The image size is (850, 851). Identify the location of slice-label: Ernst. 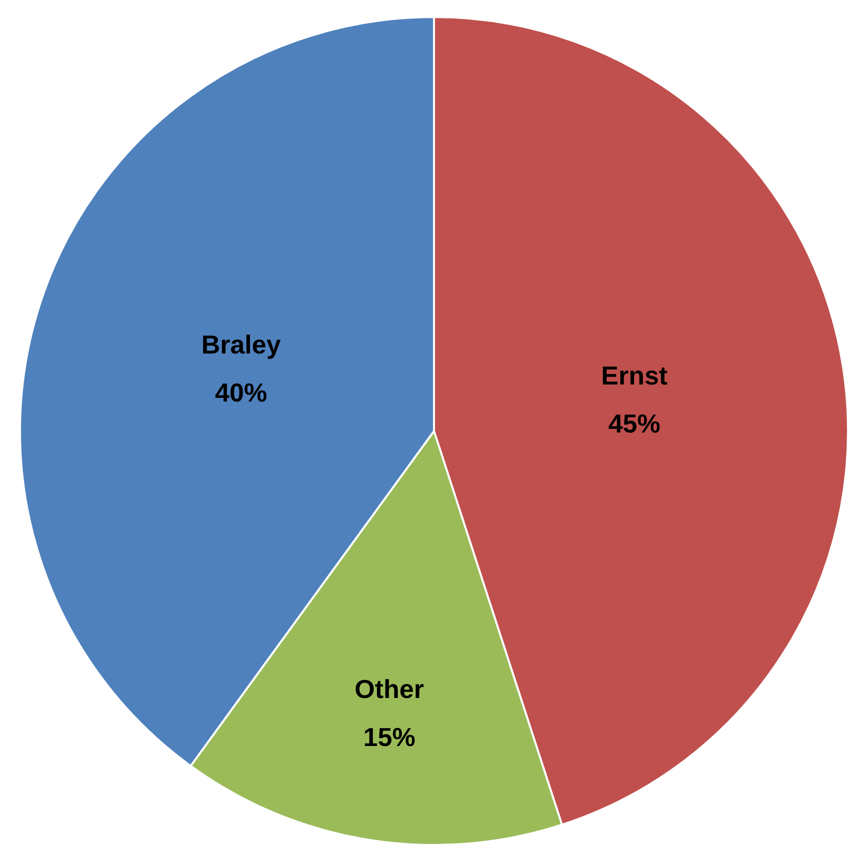
(634, 375).